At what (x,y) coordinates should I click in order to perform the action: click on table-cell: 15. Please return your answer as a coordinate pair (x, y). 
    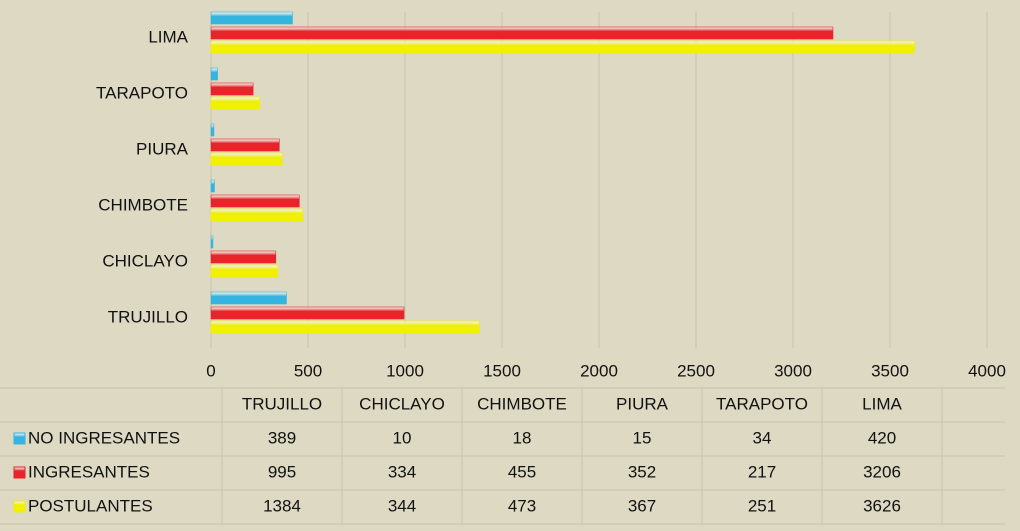
    Looking at the image, I should click on (642, 437).